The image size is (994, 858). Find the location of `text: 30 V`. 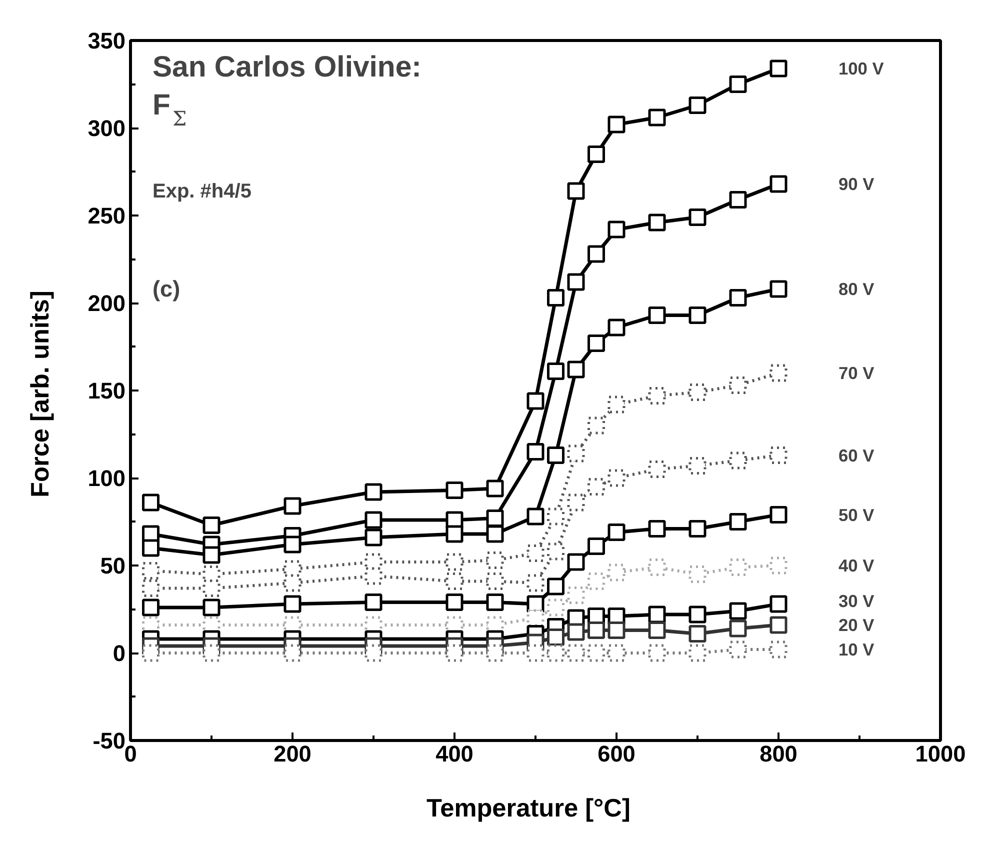

text: 30 V is located at coordinates (856, 601).